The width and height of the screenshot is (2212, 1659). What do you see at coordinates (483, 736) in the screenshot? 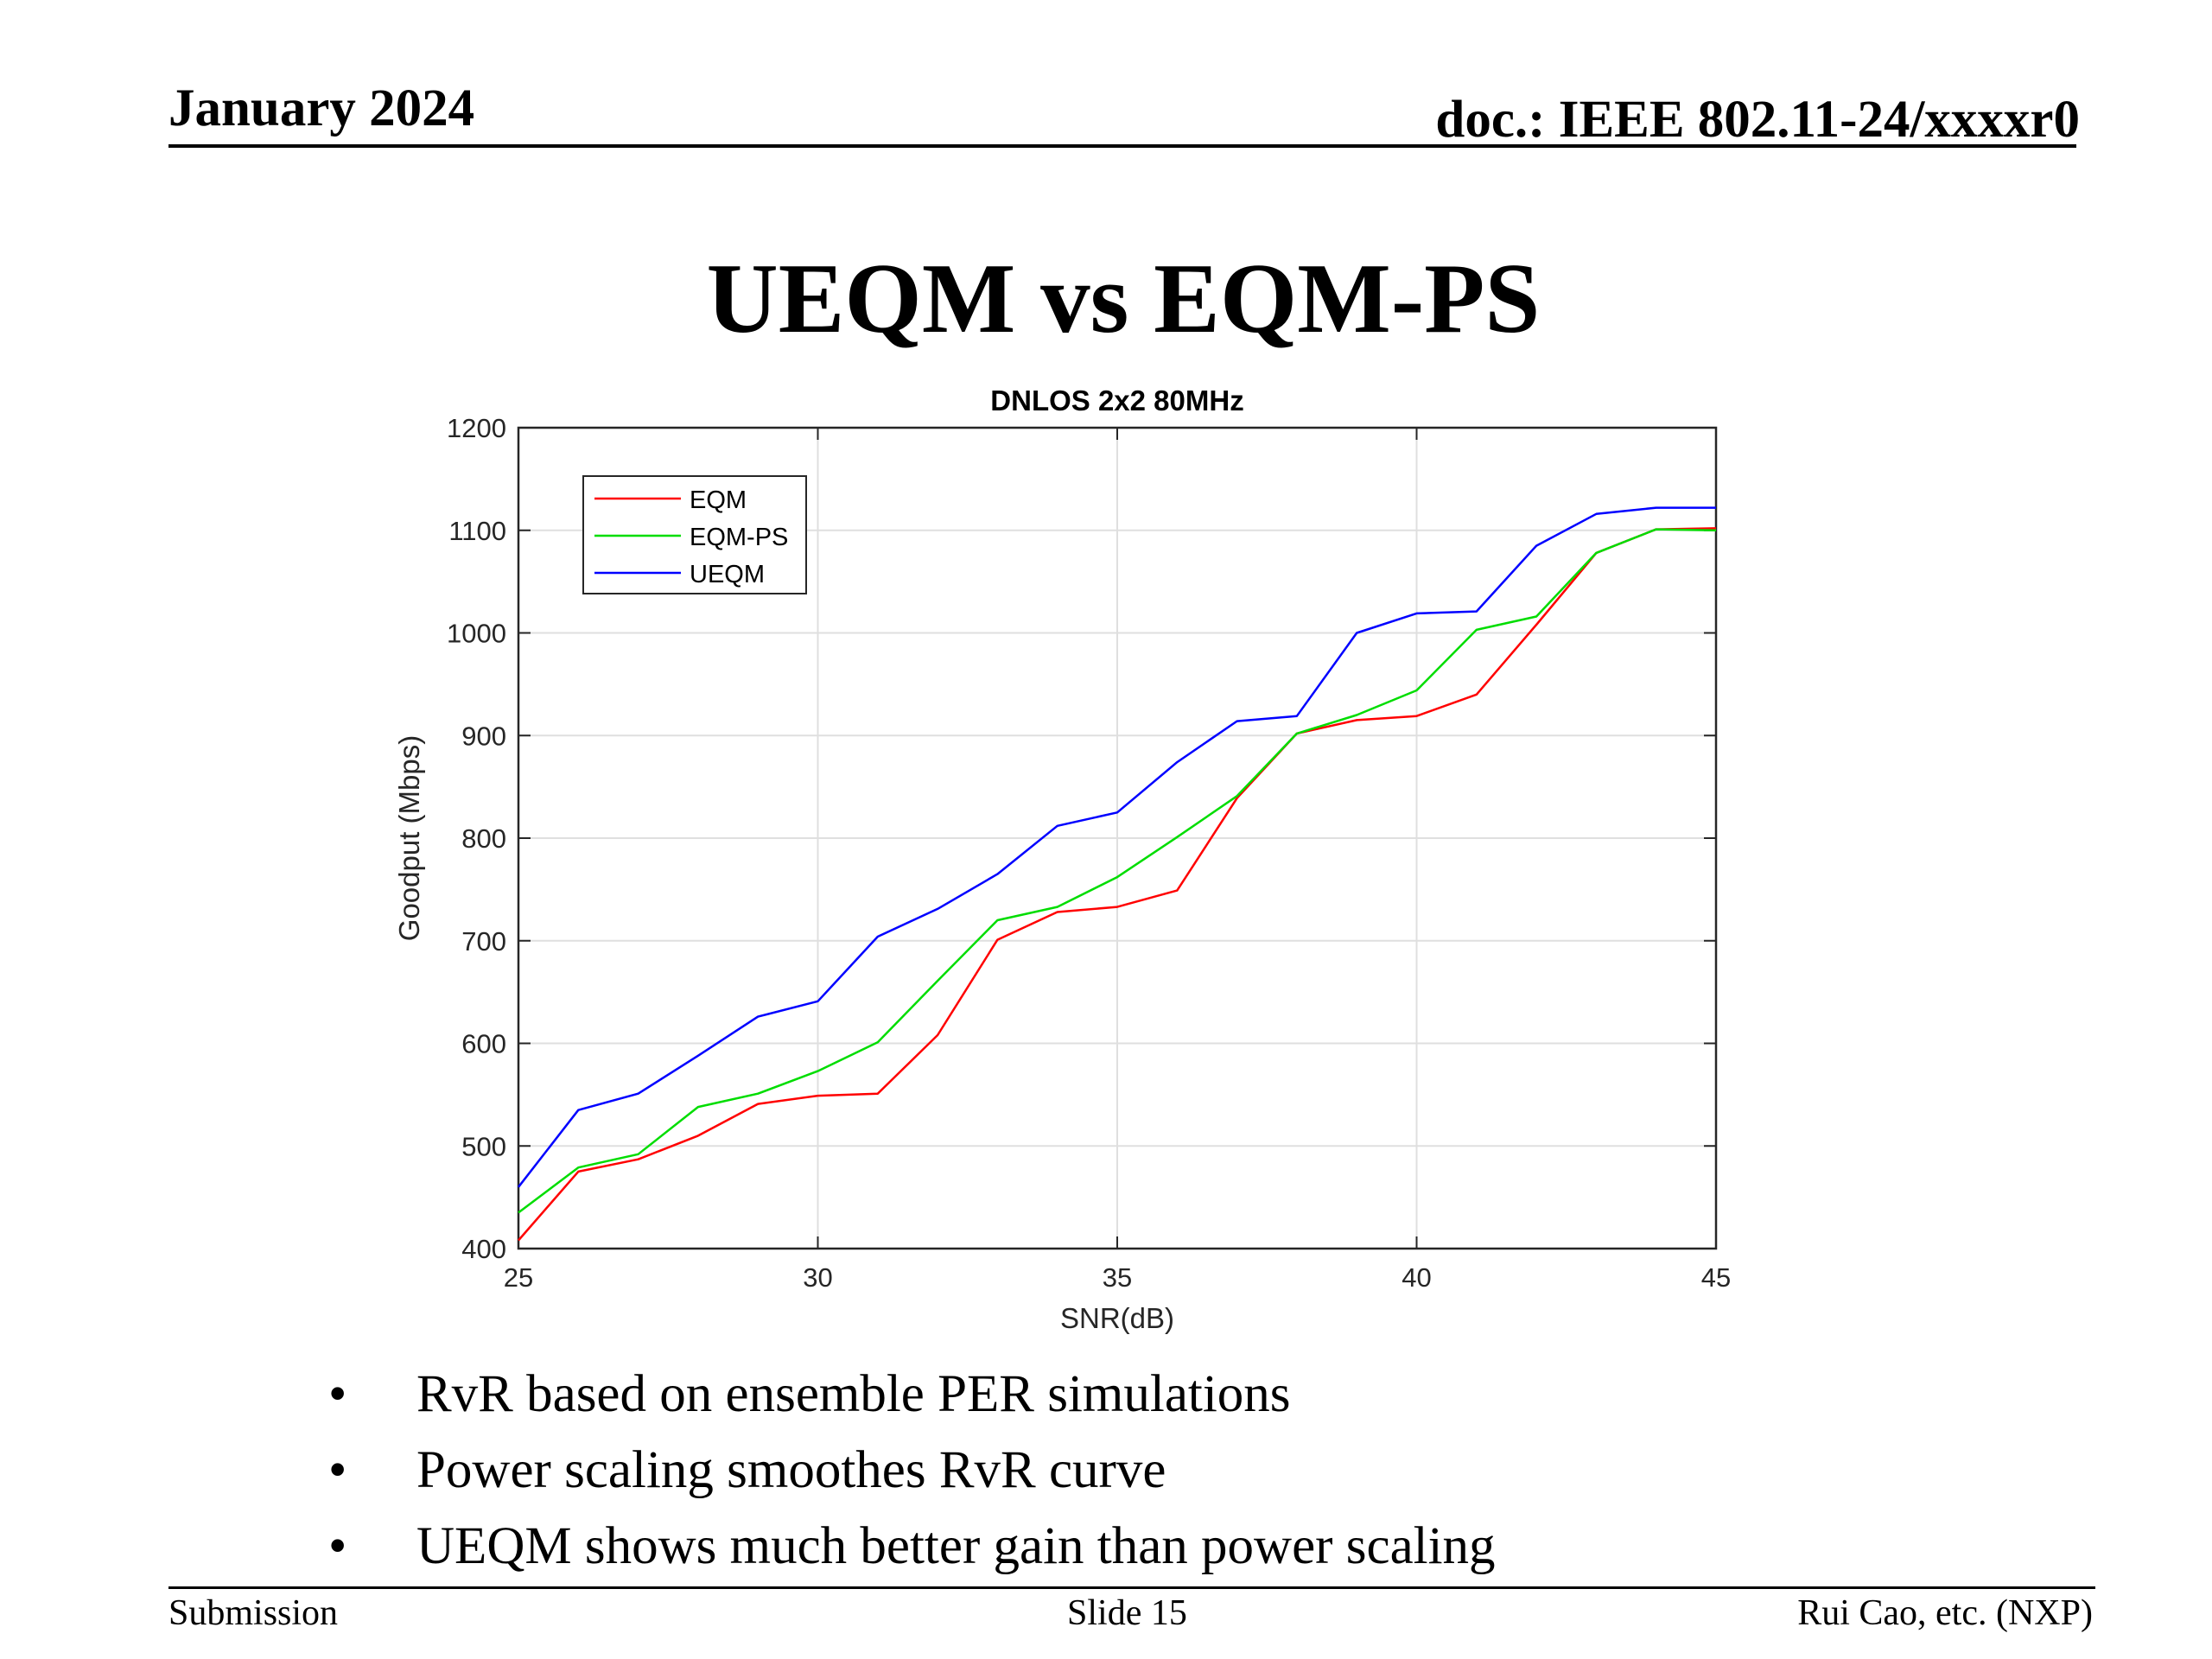
I see `y-tick-label: 900` at bounding box center [483, 736].